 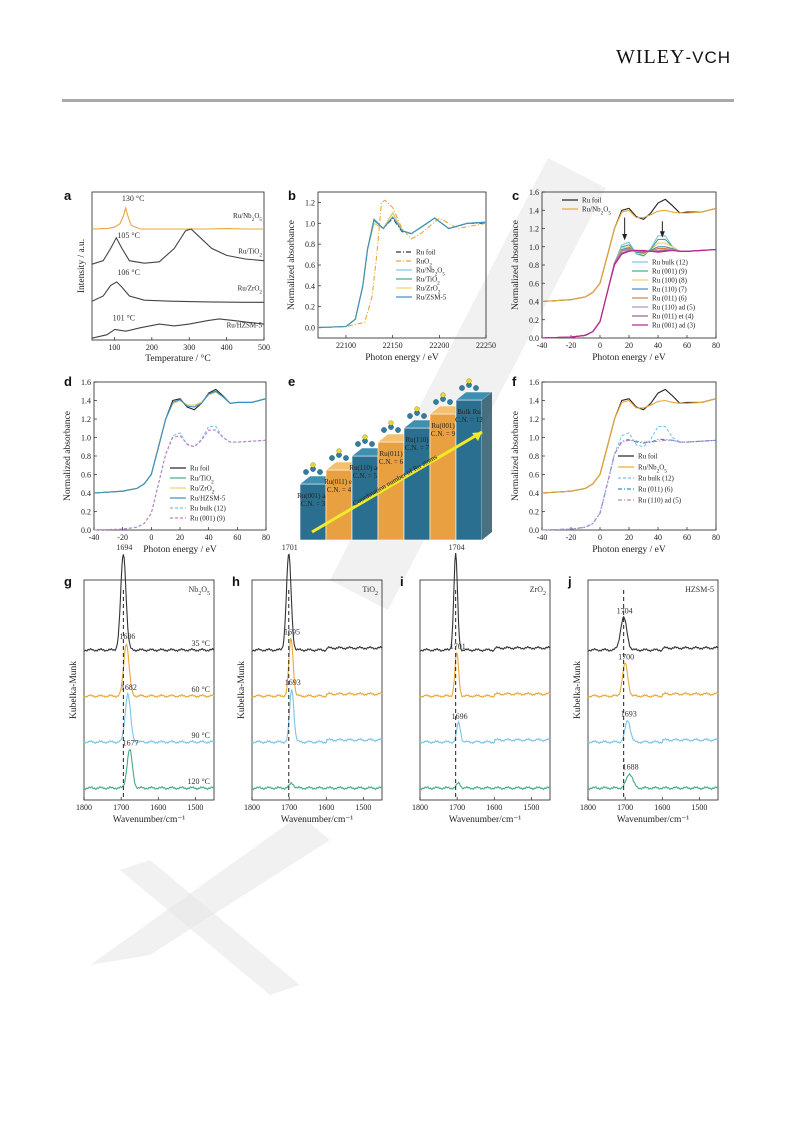 I want to click on block-label: Ru(001), so click(x=443, y=426).